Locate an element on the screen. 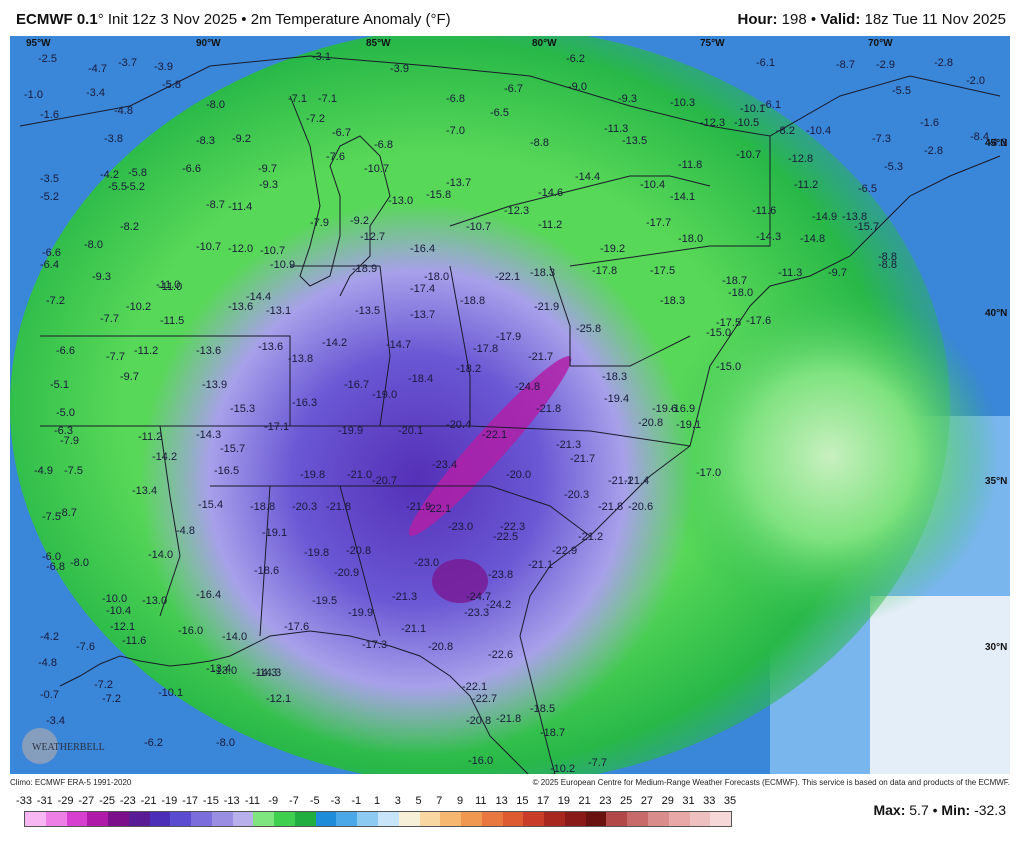 This screenshot has width=1024, height=841. anomaly-label: -14.7 is located at coordinates (398, 345).